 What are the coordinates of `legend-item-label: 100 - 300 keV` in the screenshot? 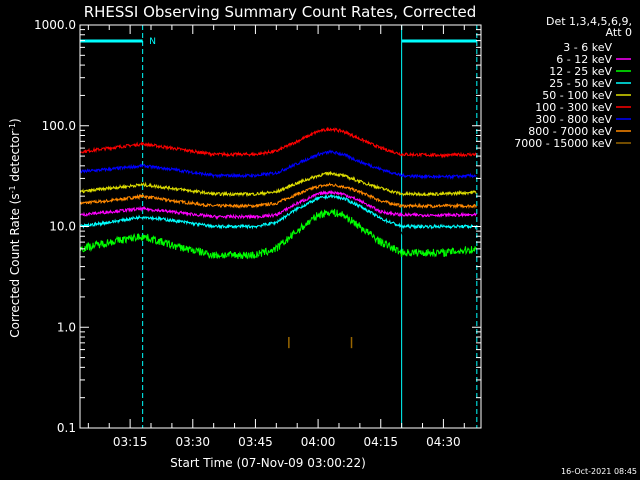 It's located at (573, 107).